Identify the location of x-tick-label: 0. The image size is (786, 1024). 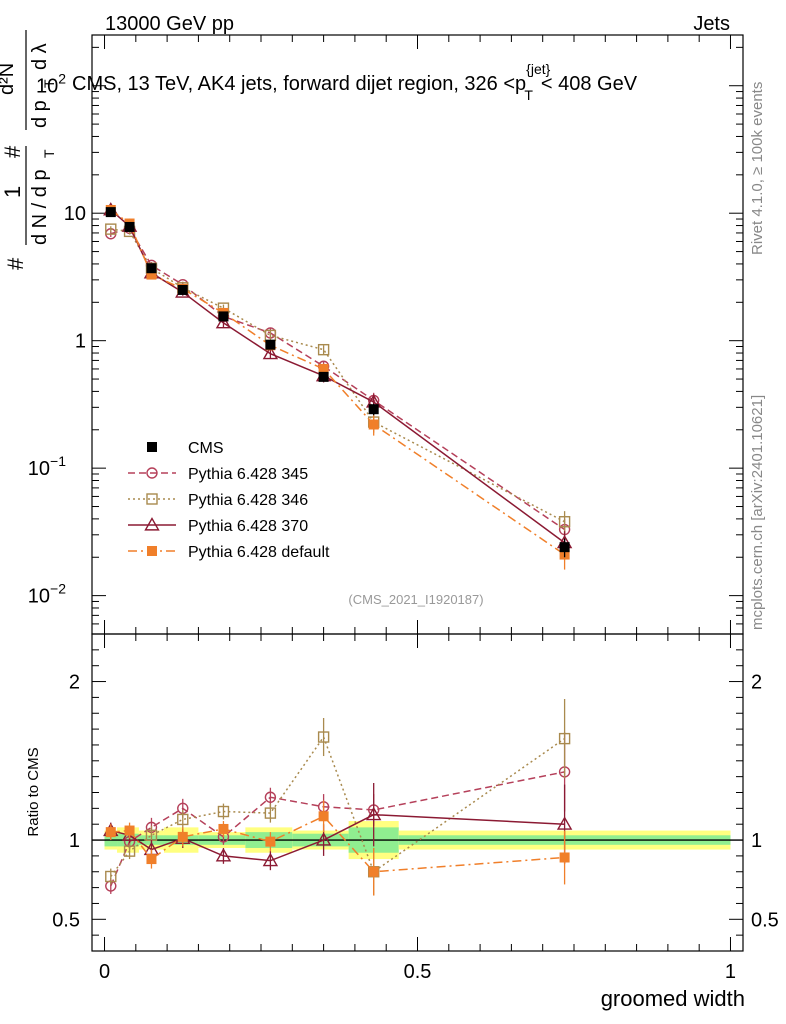
(104, 972).